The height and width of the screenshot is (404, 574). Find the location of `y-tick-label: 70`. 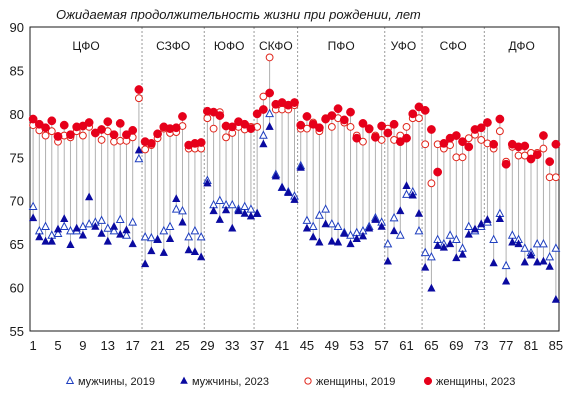

y-tick-label: 70 is located at coordinates (17, 201).